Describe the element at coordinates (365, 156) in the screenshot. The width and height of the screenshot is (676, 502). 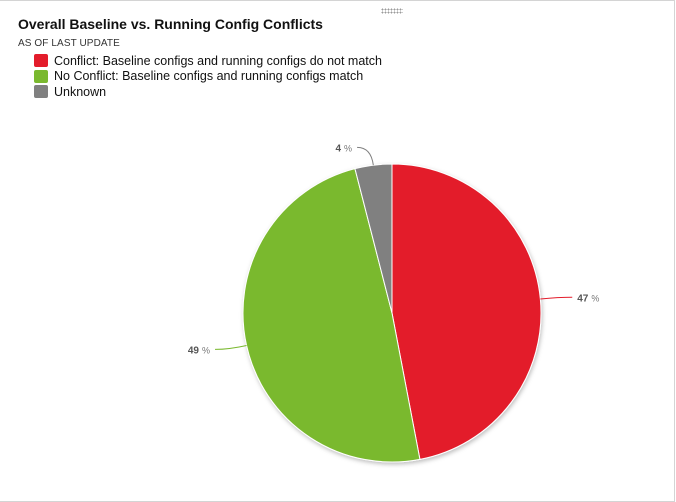
I see `label-connector-unknown` at that location.